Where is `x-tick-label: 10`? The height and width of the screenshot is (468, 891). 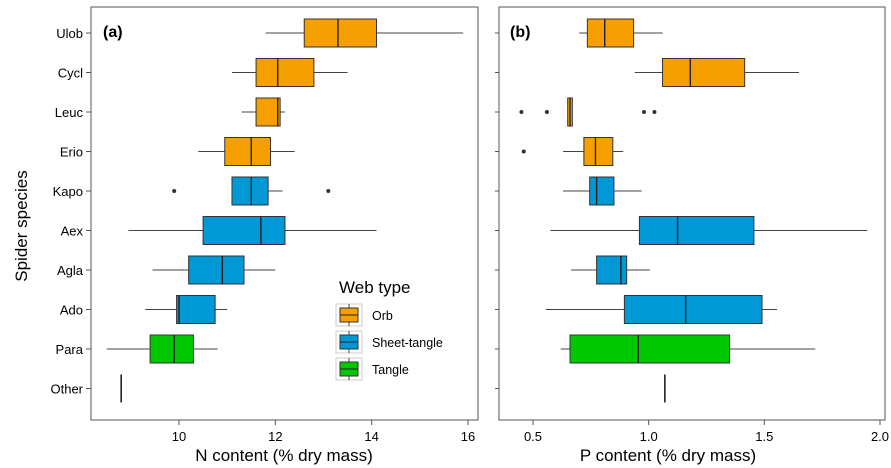 x-tick-label: 10 is located at coordinates (179, 436).